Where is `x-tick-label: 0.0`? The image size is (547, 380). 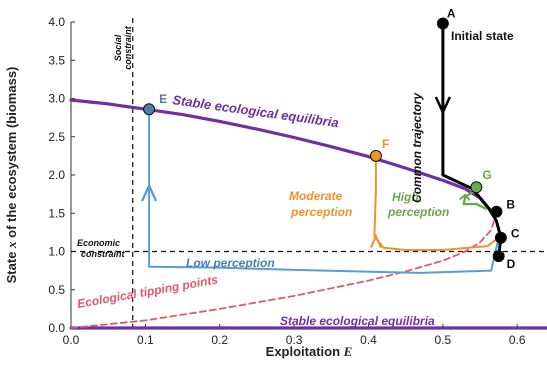 x-tick-label: 0.0 is located at coordinates (71, 340).